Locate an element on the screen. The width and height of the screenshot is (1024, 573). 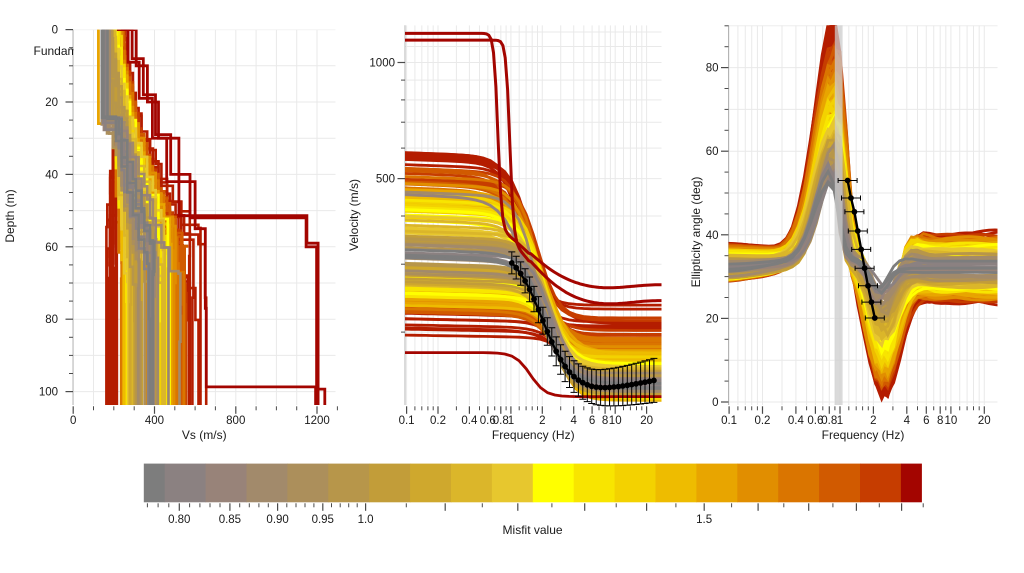
svg-text: Misfit value is located at coordinates (533, 530).